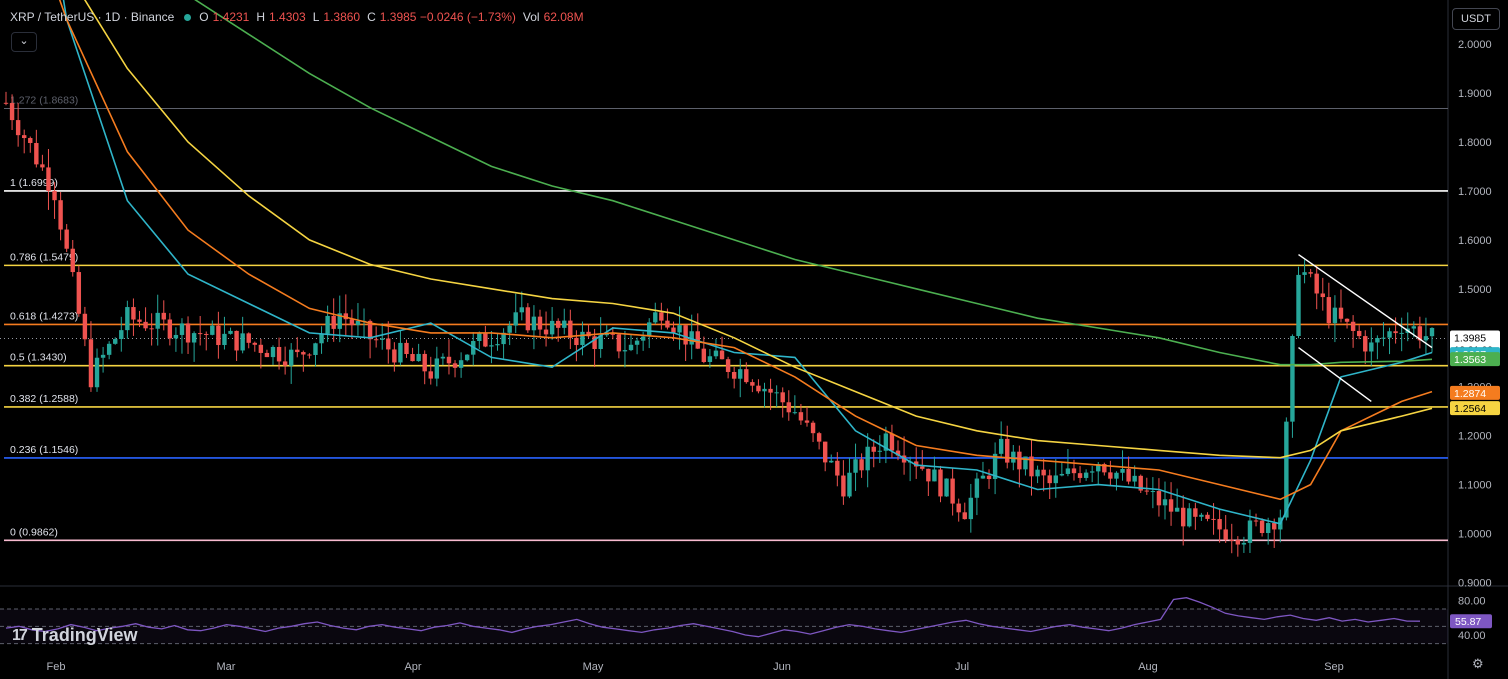 The width and height of the screenshot is (1508, 679). What do you see at coordinates (44, 399) in the screenshot?
I see `fib-level-label: 0.382 (1.2588)` at bounding box center [44, 399].